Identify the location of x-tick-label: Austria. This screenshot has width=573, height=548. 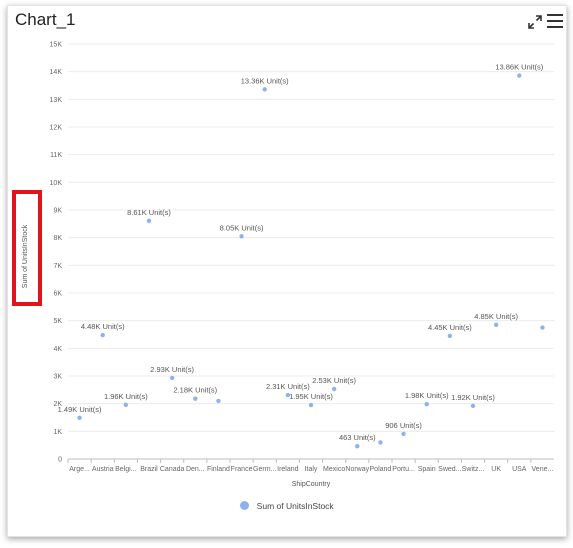
(103, 469).